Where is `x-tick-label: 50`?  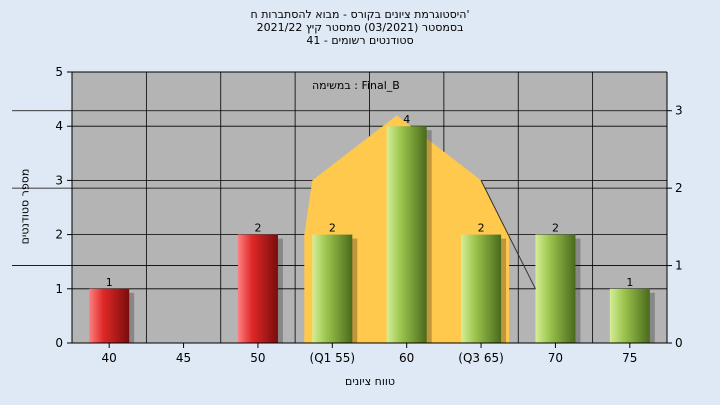
x-tick-label: 50 is located at coordinates (257, 358).